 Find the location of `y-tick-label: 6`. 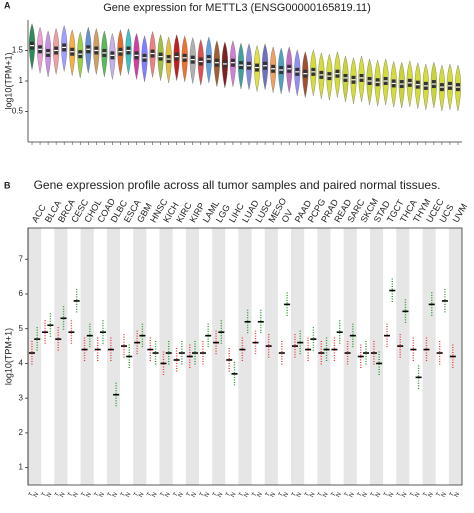

y-tick-label: 6 is located at coordinates (21, 293).